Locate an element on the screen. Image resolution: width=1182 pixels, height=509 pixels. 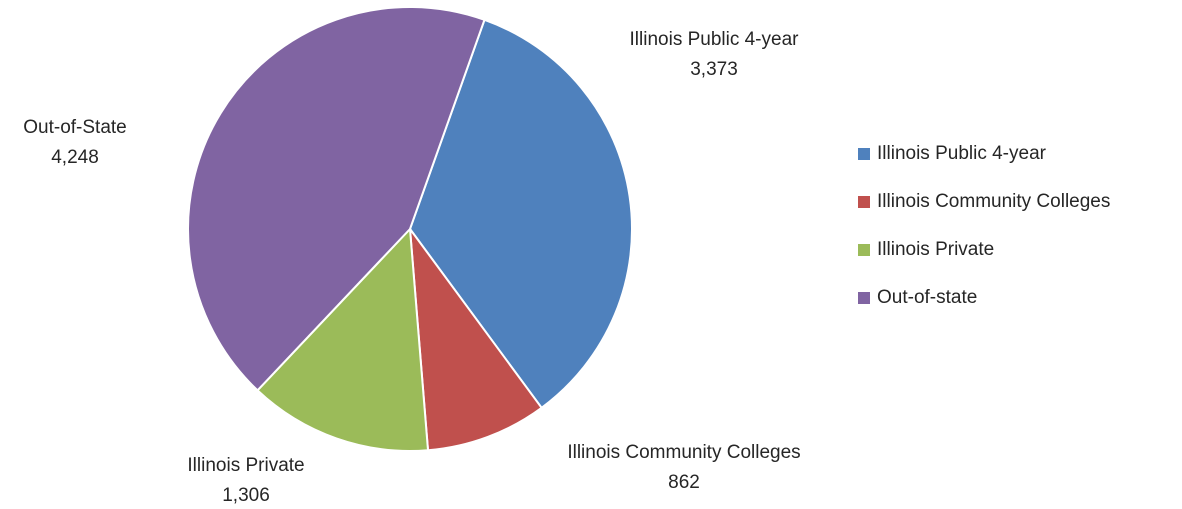
data-label-value-illinois-public-4-year: 3,373 is located at coordinates (714, 69).